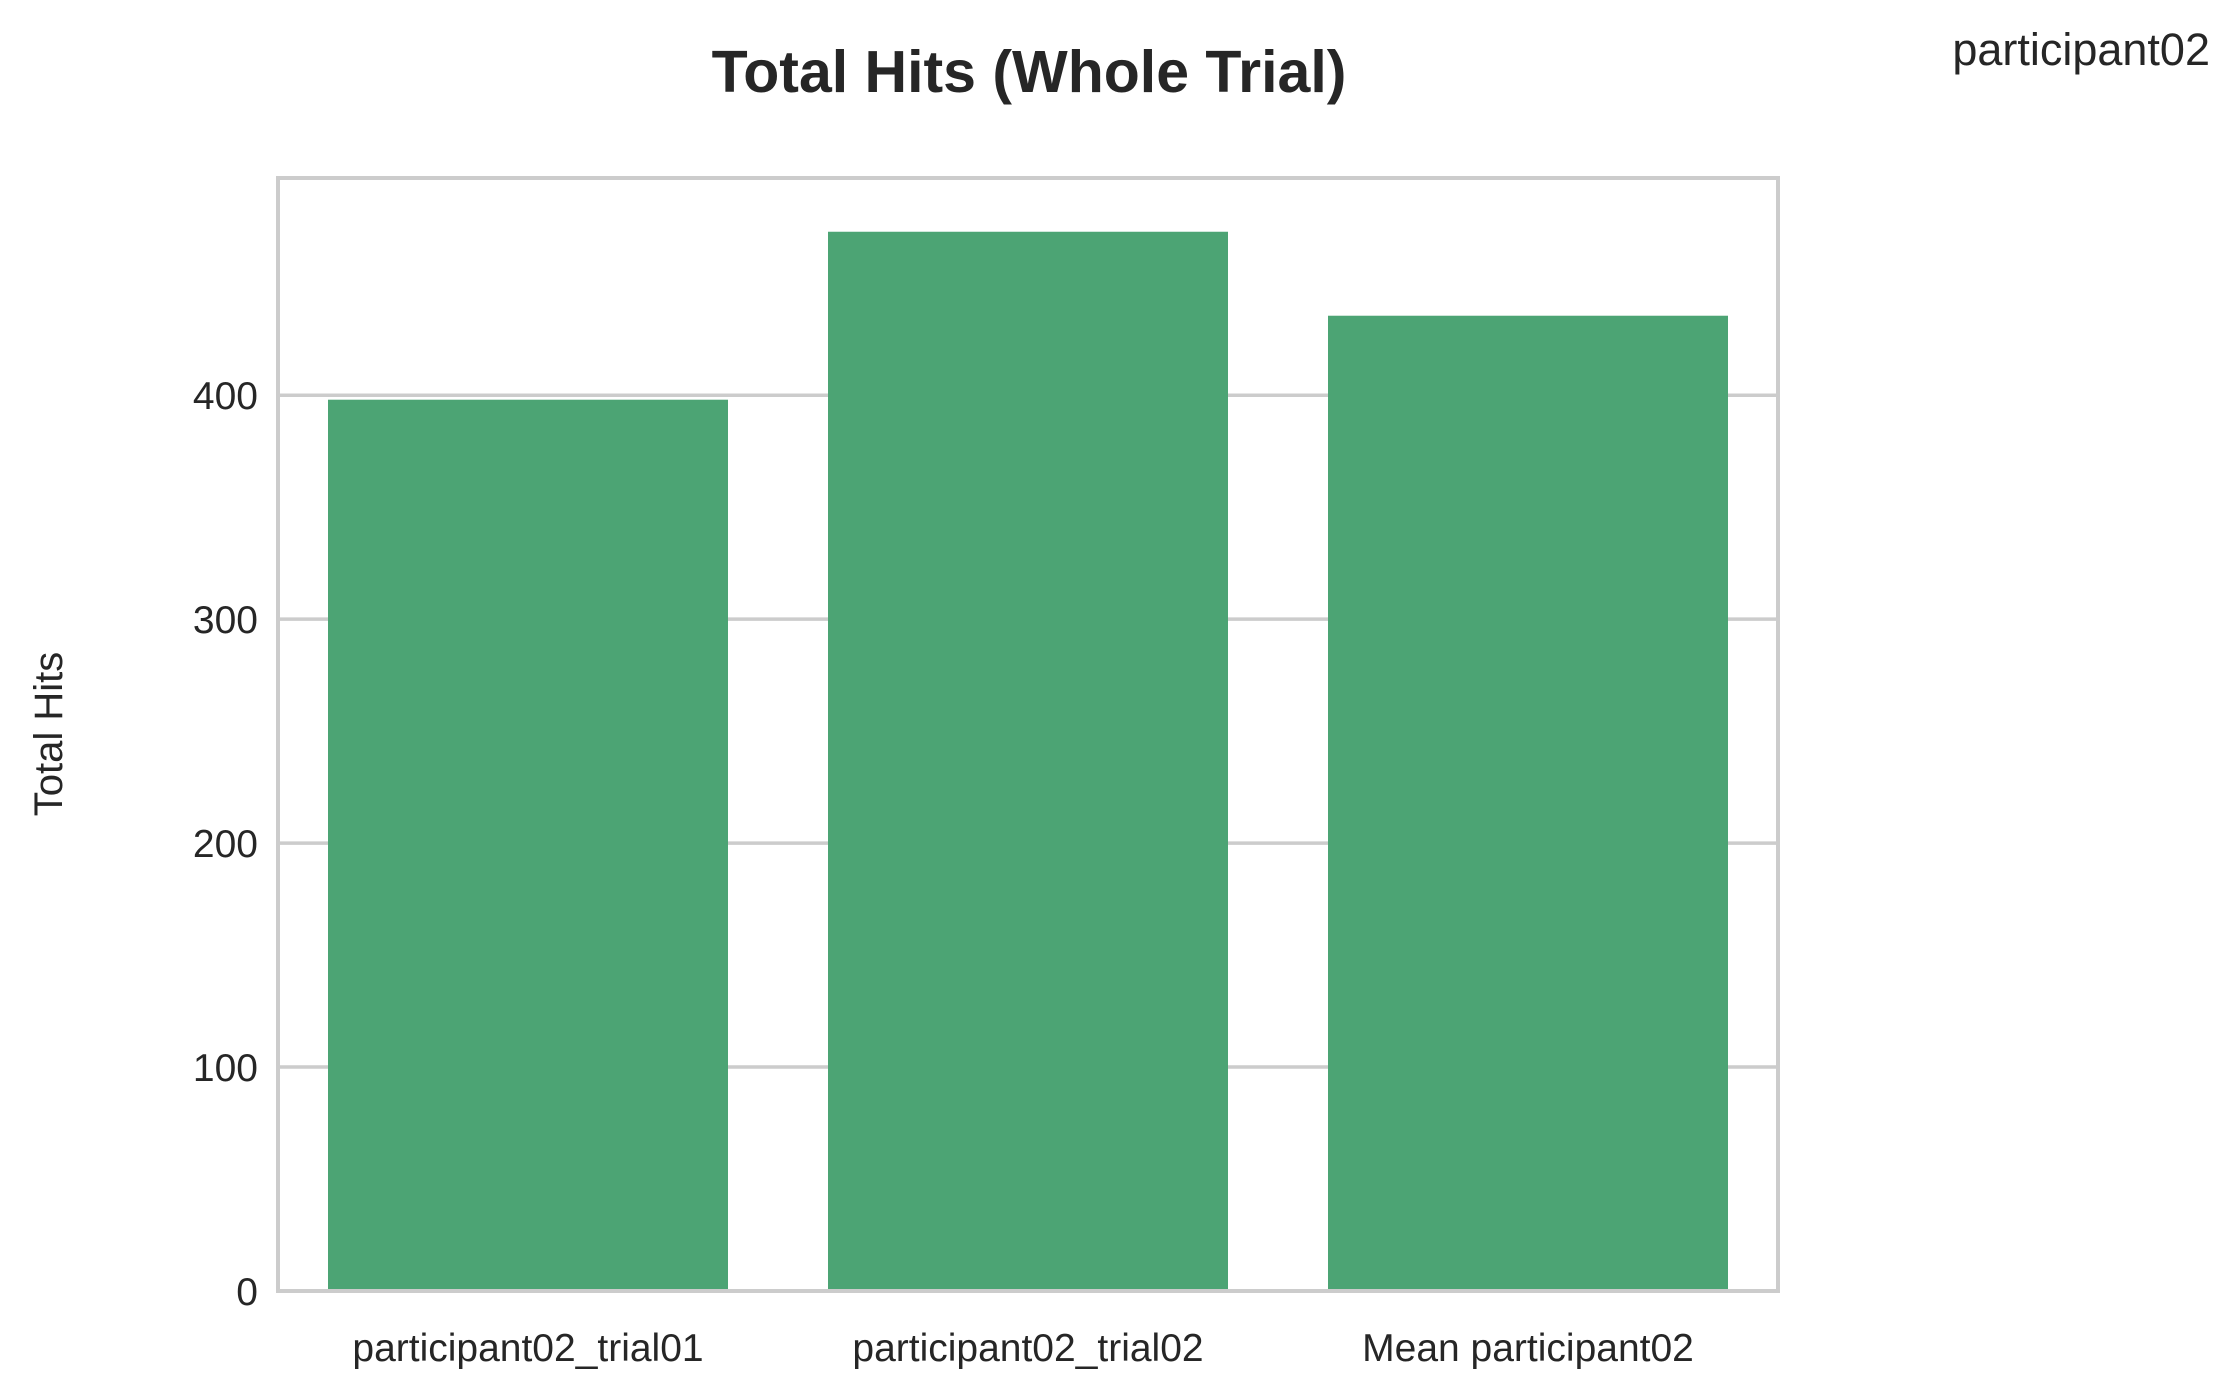  I want to click on x-tick-label: Mean participant02, so click(1528, 1348).